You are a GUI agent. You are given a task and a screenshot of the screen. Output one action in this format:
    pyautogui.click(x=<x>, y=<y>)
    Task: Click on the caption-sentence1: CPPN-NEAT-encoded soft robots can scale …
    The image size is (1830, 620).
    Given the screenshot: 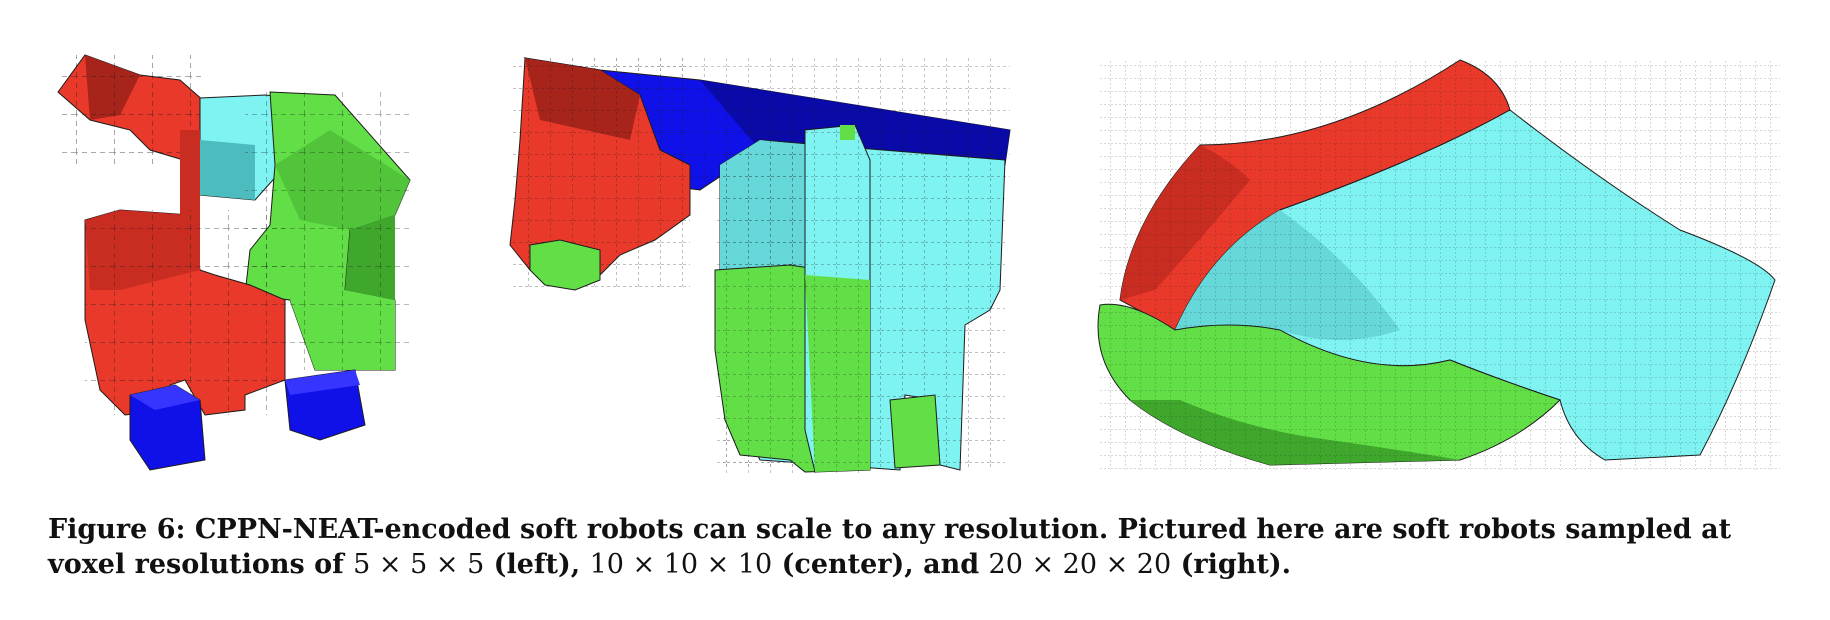 What is the action you would take?
    pyautogui.click(x=651, y=529)
    